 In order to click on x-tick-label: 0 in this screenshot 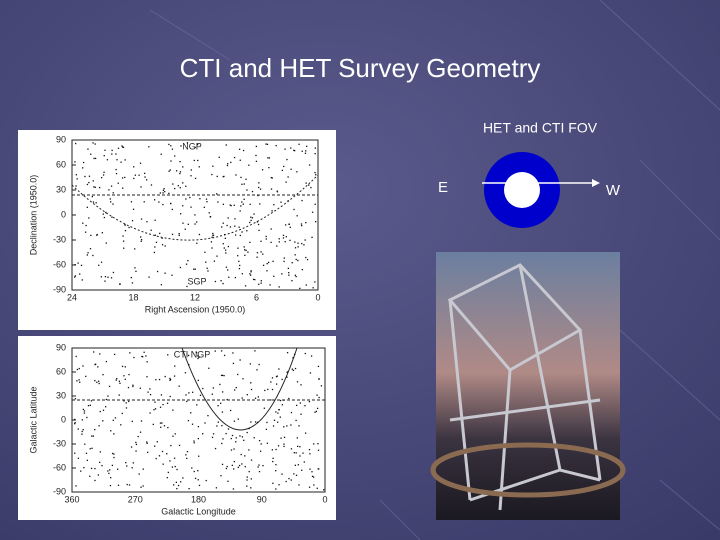, I will do `click(317, 297)`.